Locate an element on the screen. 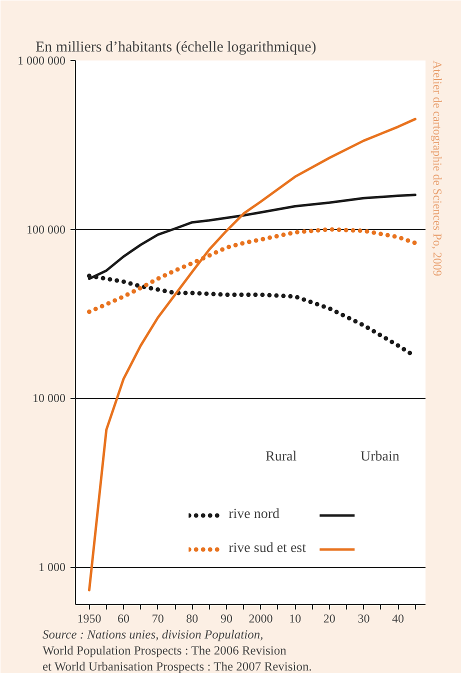  x-tick-label: 90 is located at coordinates (226, 619).